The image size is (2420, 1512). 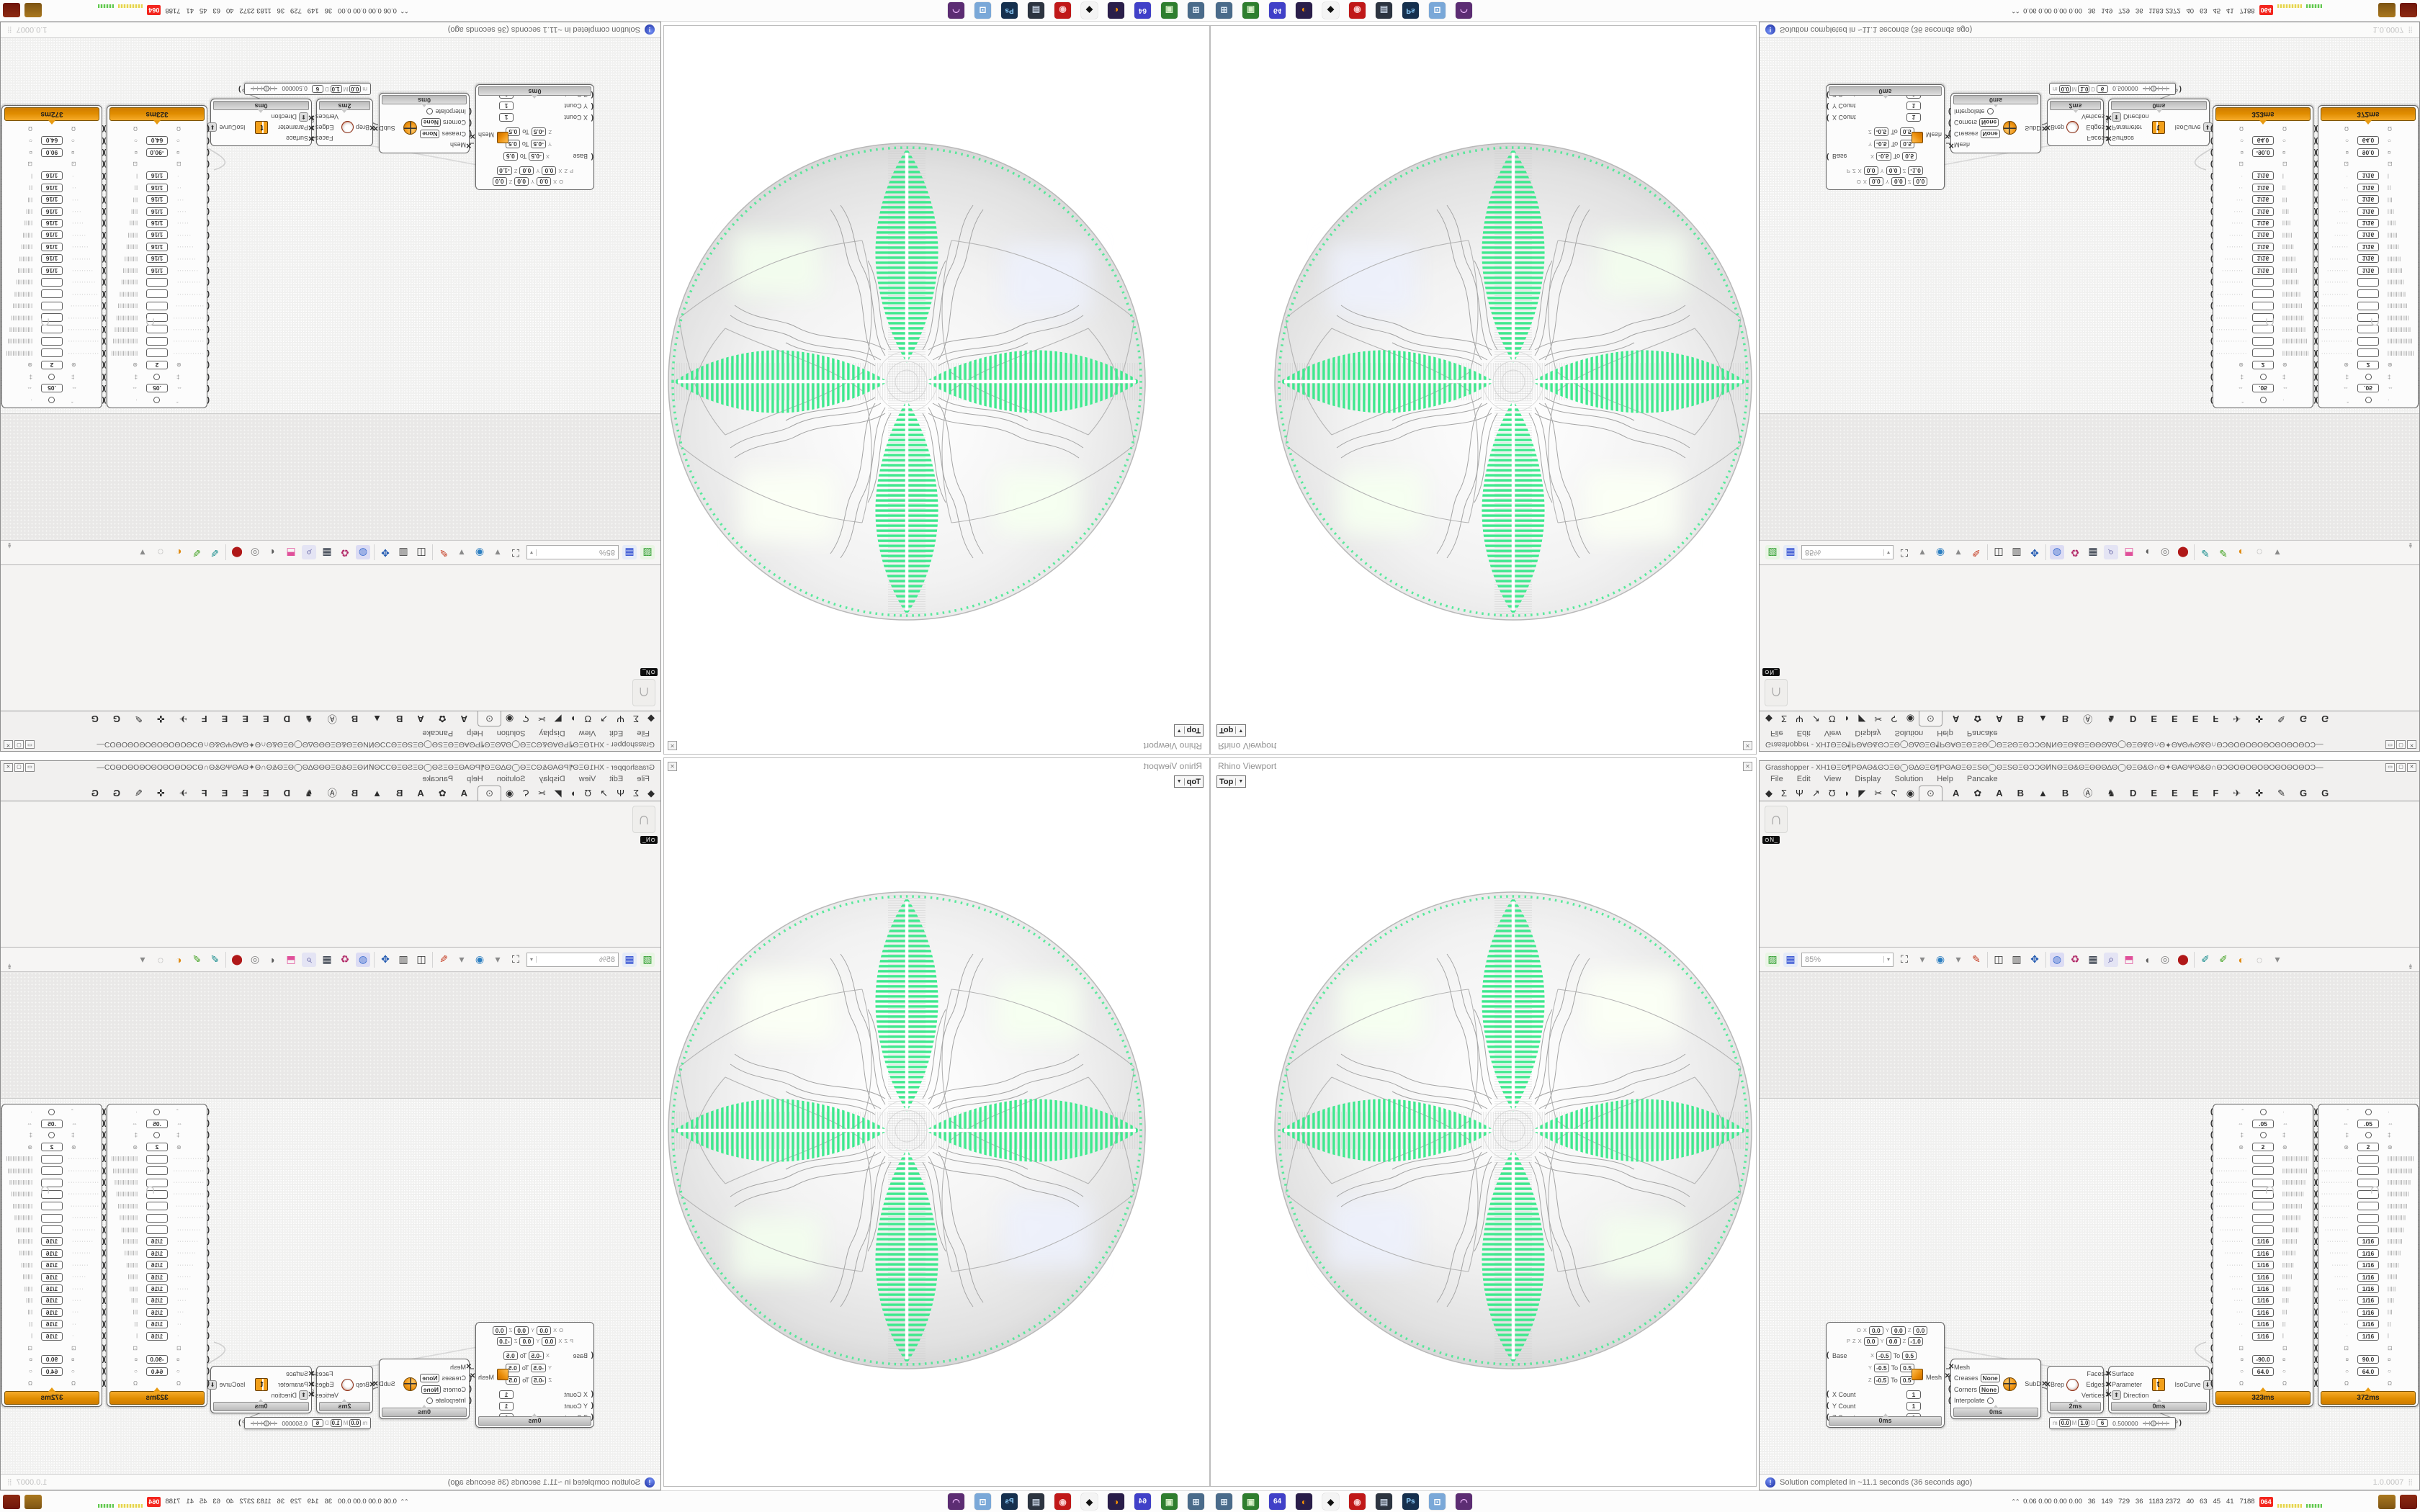 What do you see at coordinates (291, 959) in the screenshot?
I see `pink-box-icon: ⬒` at bounding box center [291, 959].